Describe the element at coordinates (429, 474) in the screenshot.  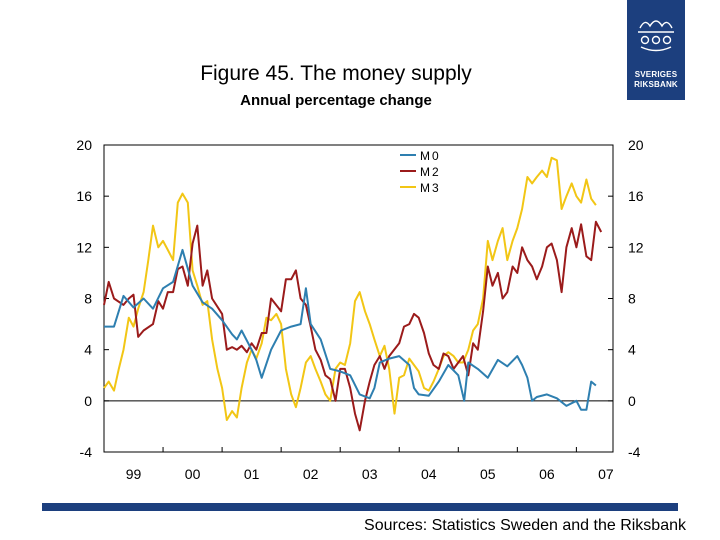
I see `x-tick-label: 04` at that location.